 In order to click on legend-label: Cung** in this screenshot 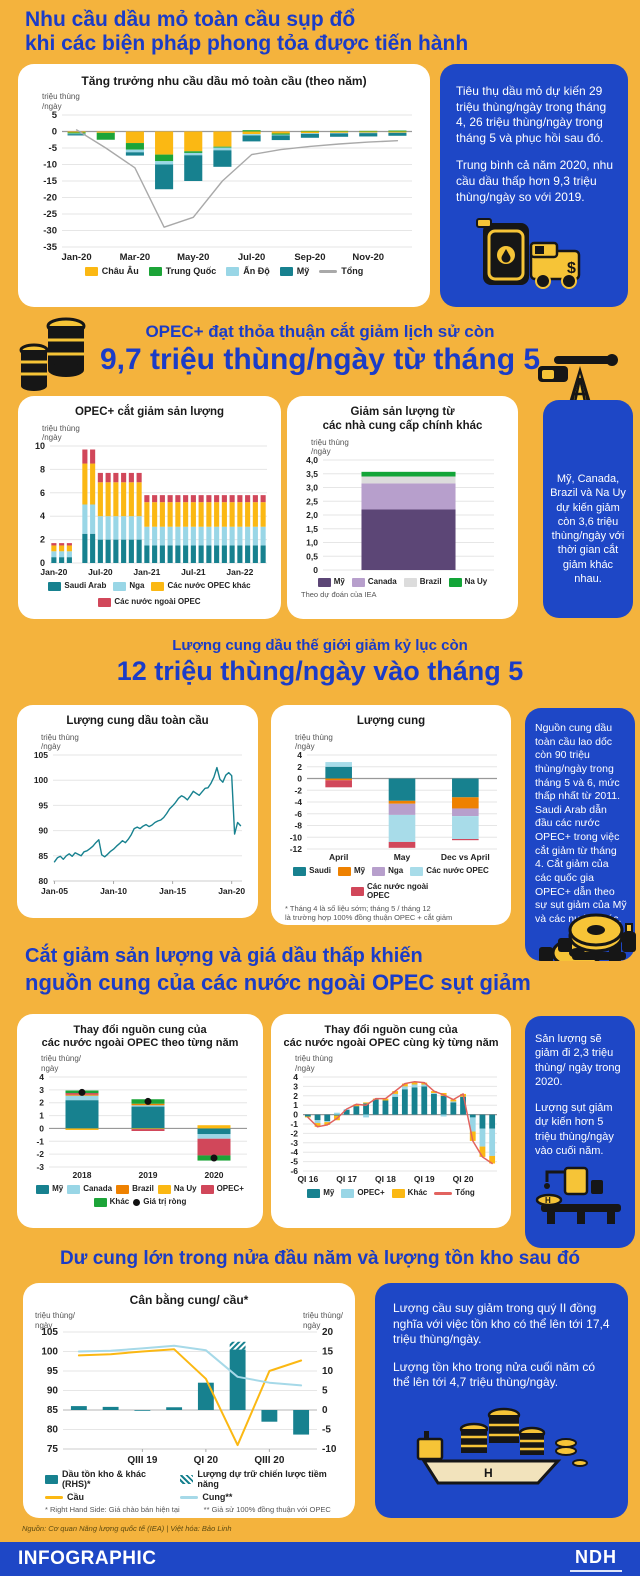, I will do `click(217, 1496)`.